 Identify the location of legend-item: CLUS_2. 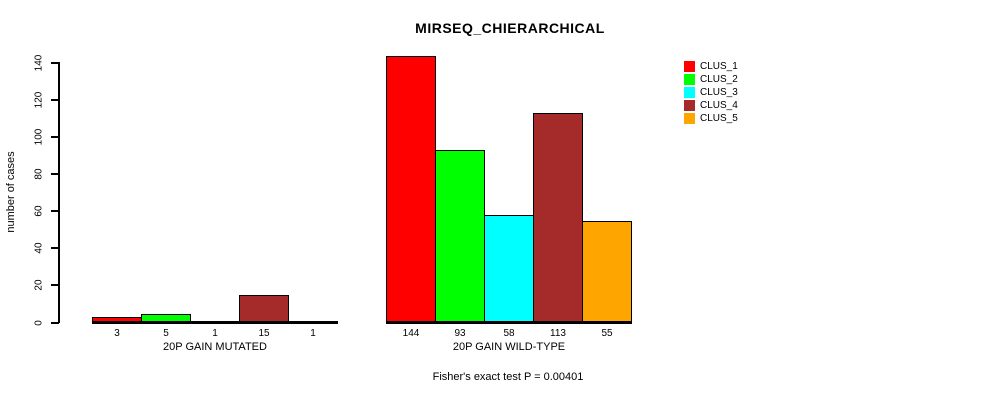
(711, 79).